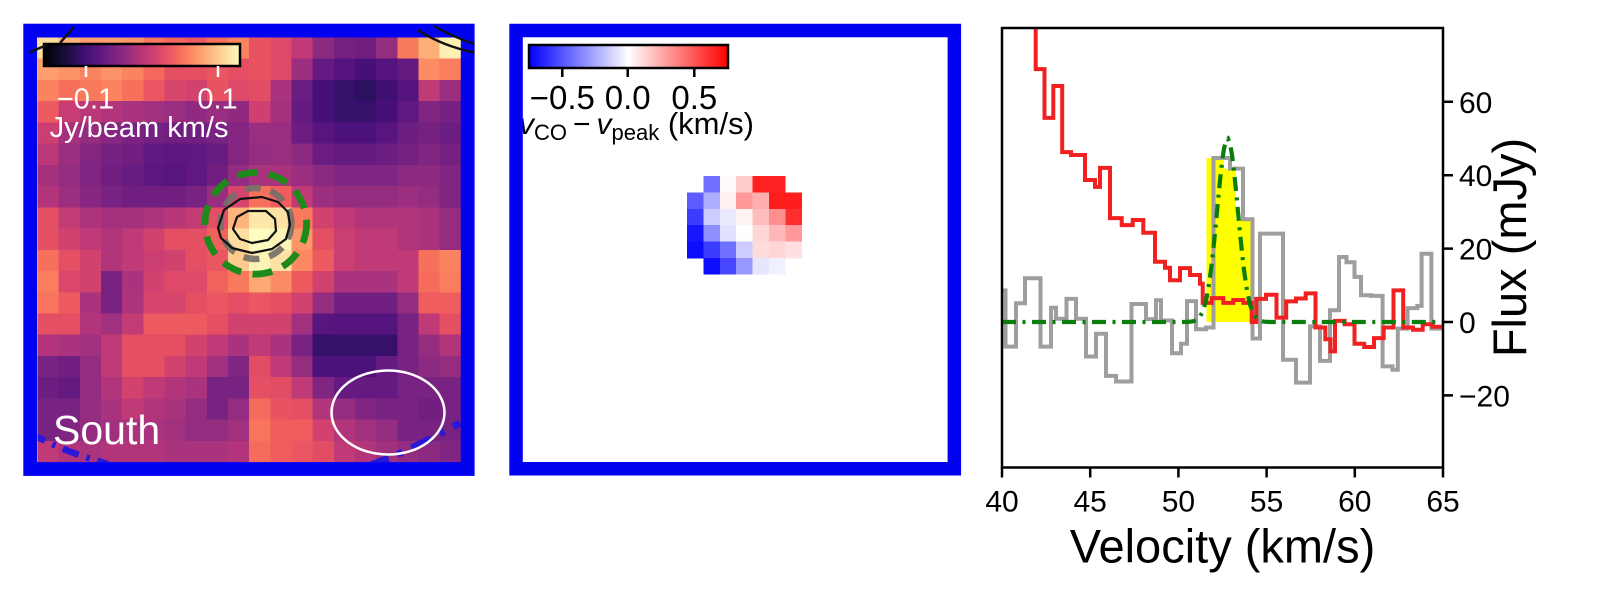 The width and height of the screenshot is (1600, 600). What do you see at coordinates (1266, 502) in the screenshot?
I see `svg-text: 55` at bounding box center [1266, 502].